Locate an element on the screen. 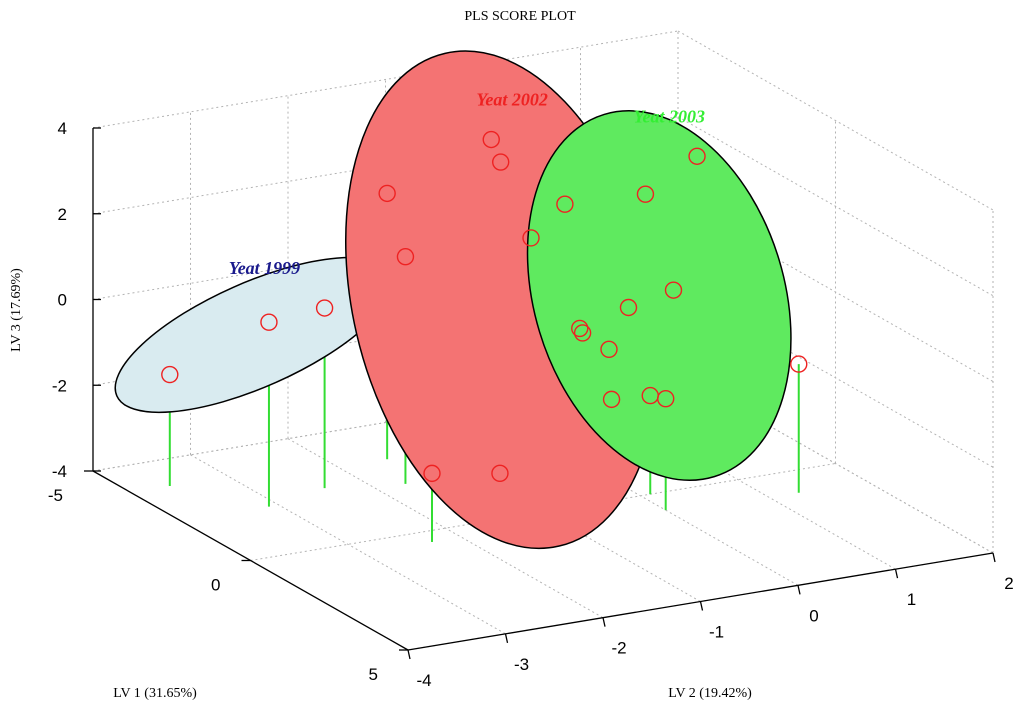 This screenshot has height=708, width=1024. x-tick-label: 5 is located at coordinates (373, 674).